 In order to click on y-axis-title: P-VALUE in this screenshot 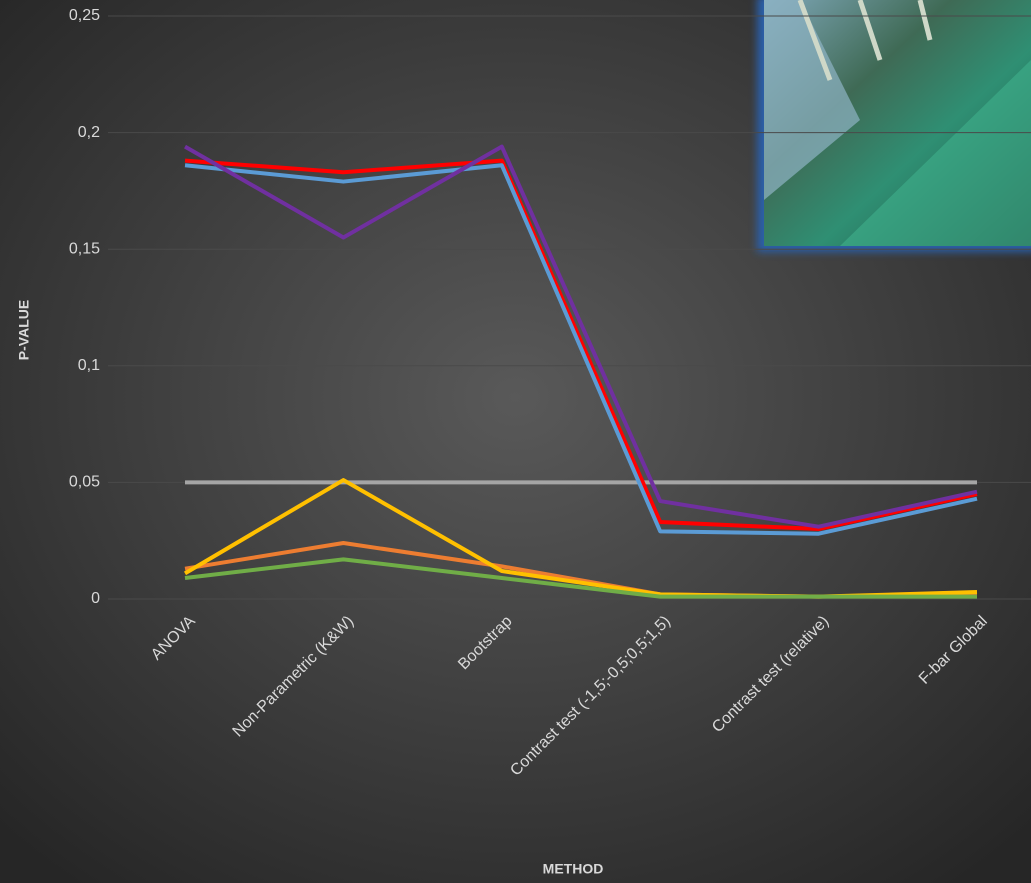, I will do `click(24, 330)`.